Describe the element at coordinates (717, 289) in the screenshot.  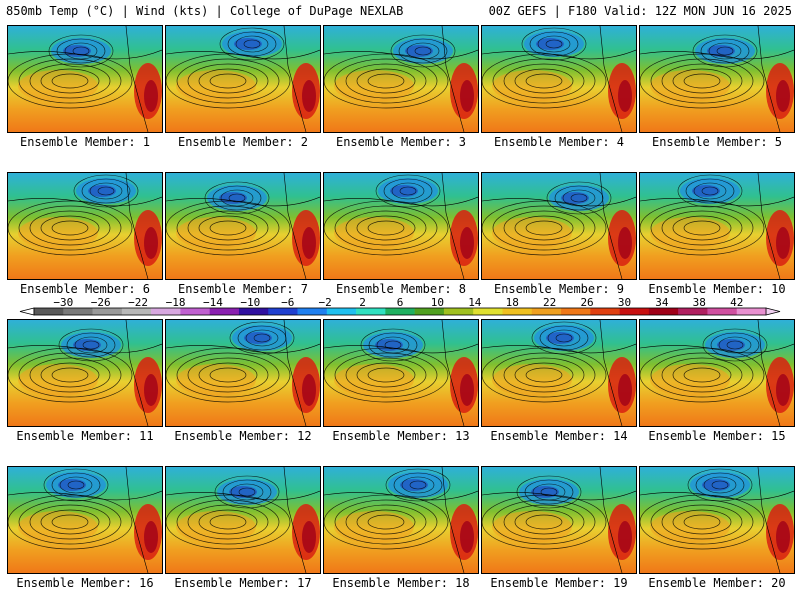
I see `ensemble-member-label: Ensemble Member: 10` at that location.